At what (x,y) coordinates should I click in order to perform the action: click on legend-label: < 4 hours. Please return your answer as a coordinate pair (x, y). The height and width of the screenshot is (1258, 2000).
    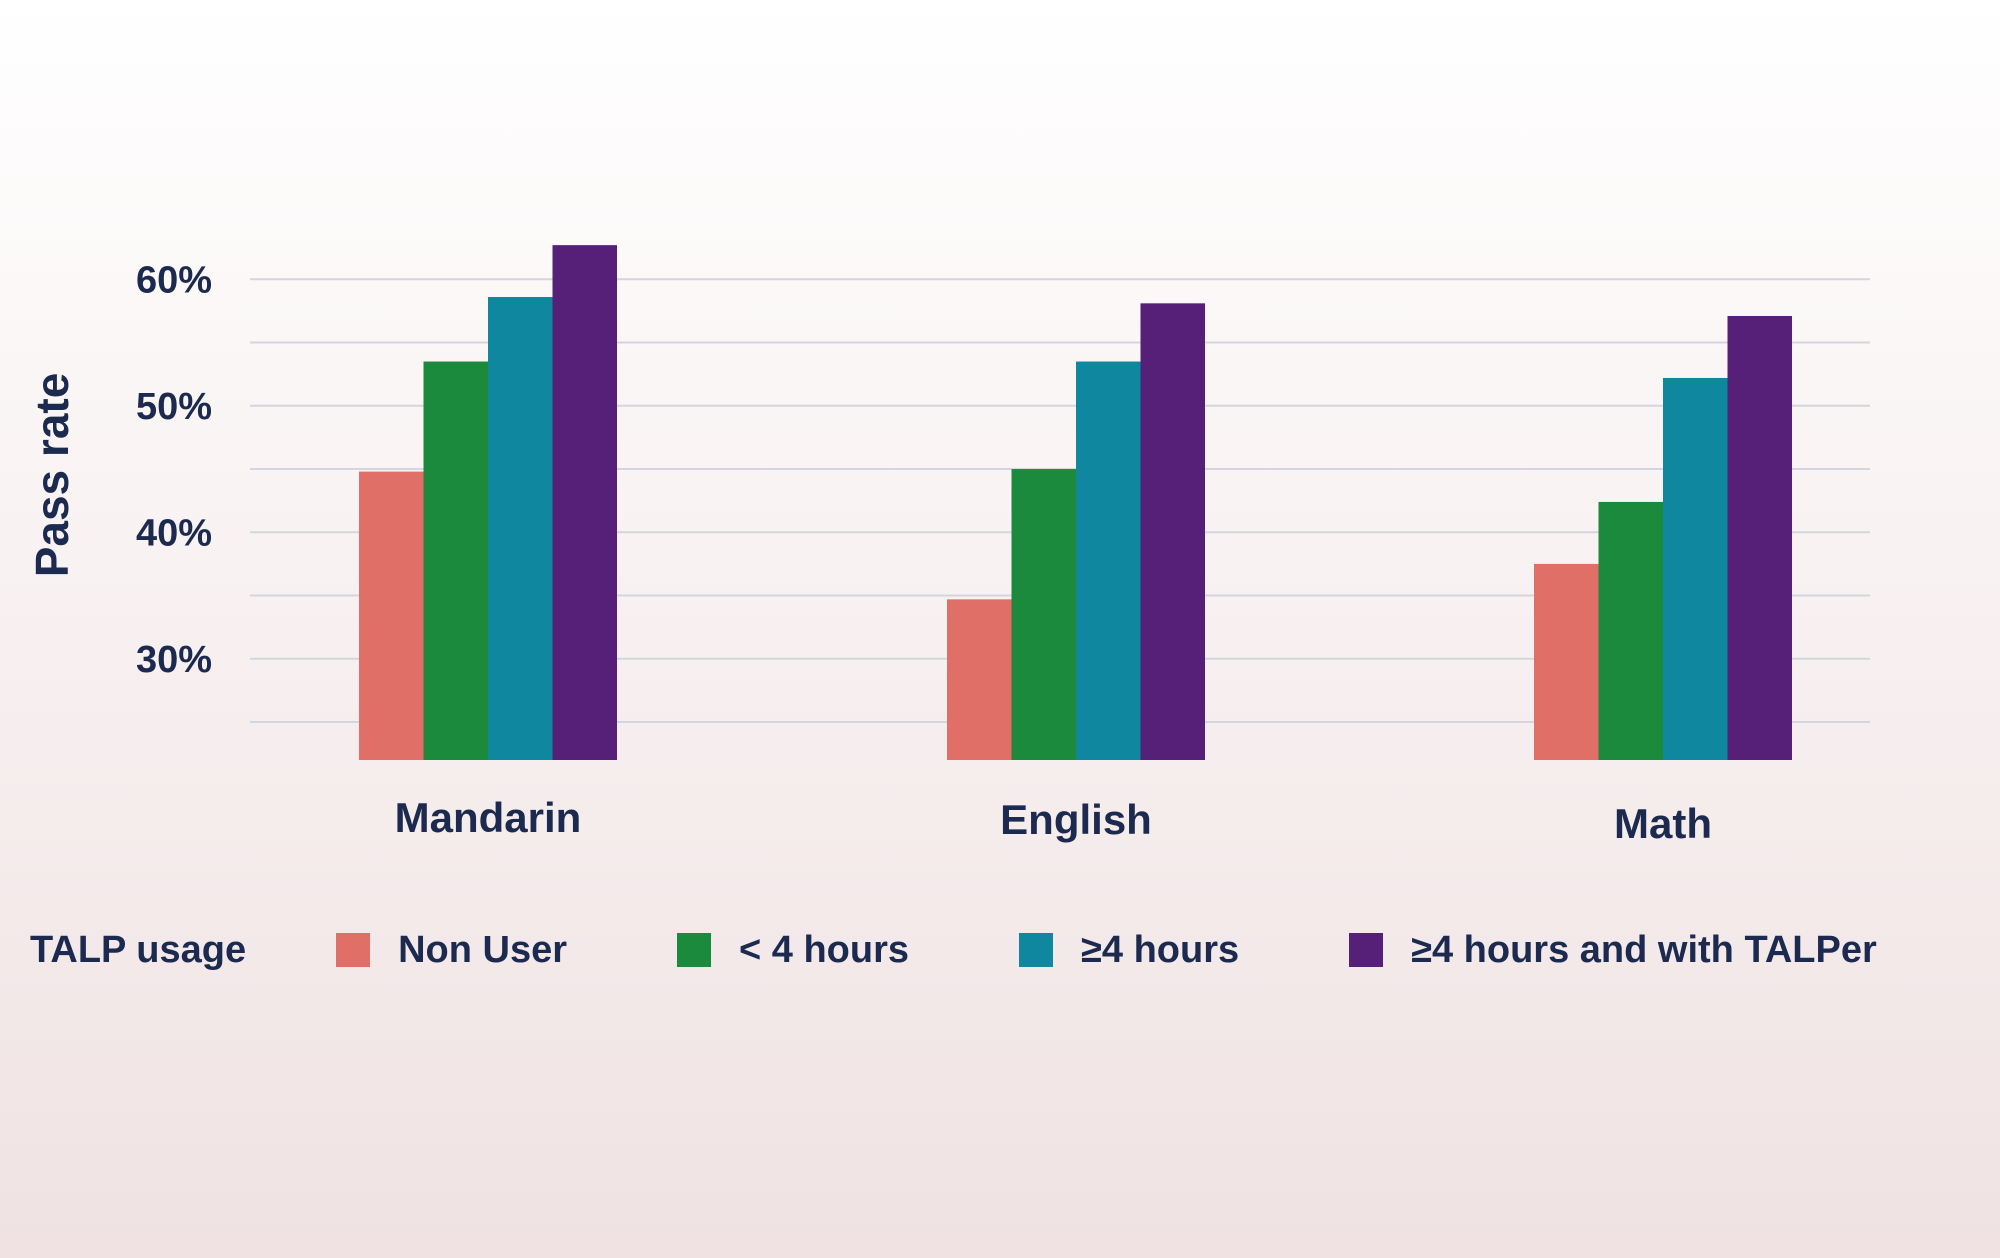
    Looking at the image, I should click on (824, 949).